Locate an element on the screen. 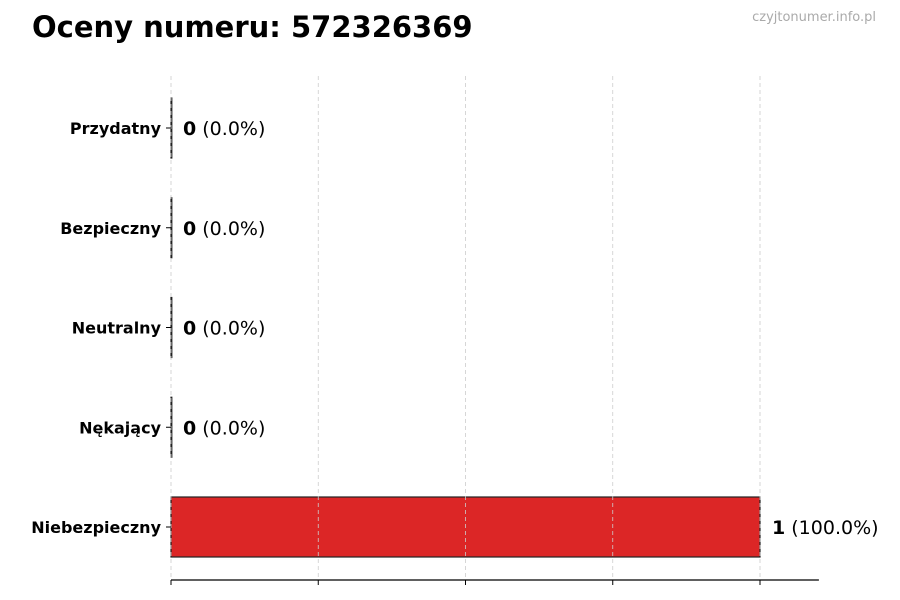  category-label: Niebezpieczny is located at coordinates (96, 527).